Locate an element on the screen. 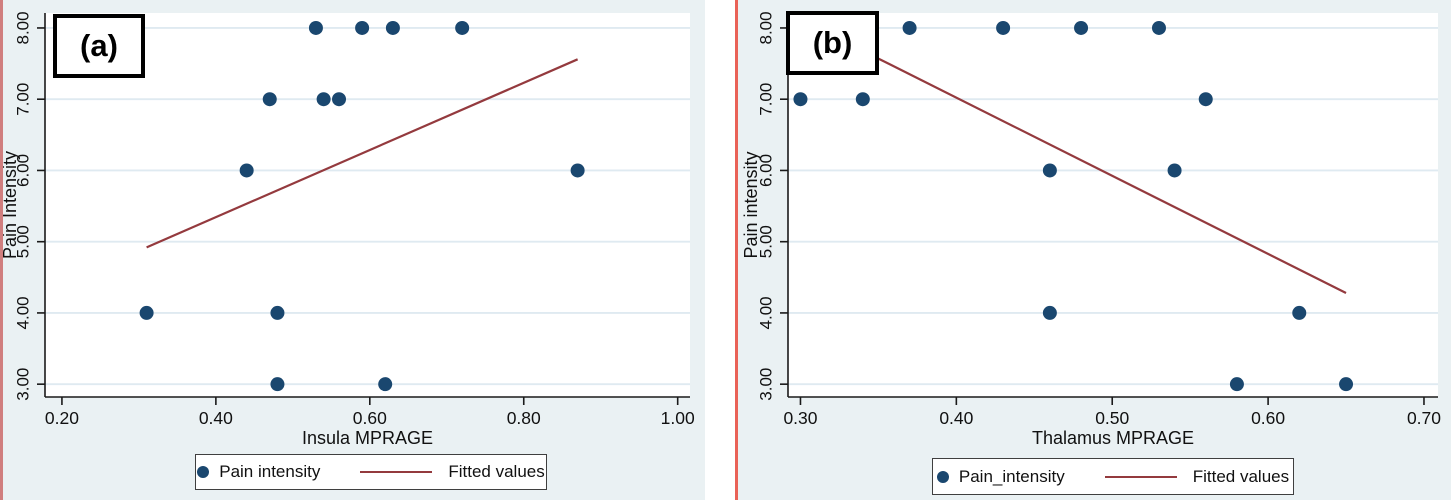  panel-label-b: (b) is located at coordinates (832, 43).